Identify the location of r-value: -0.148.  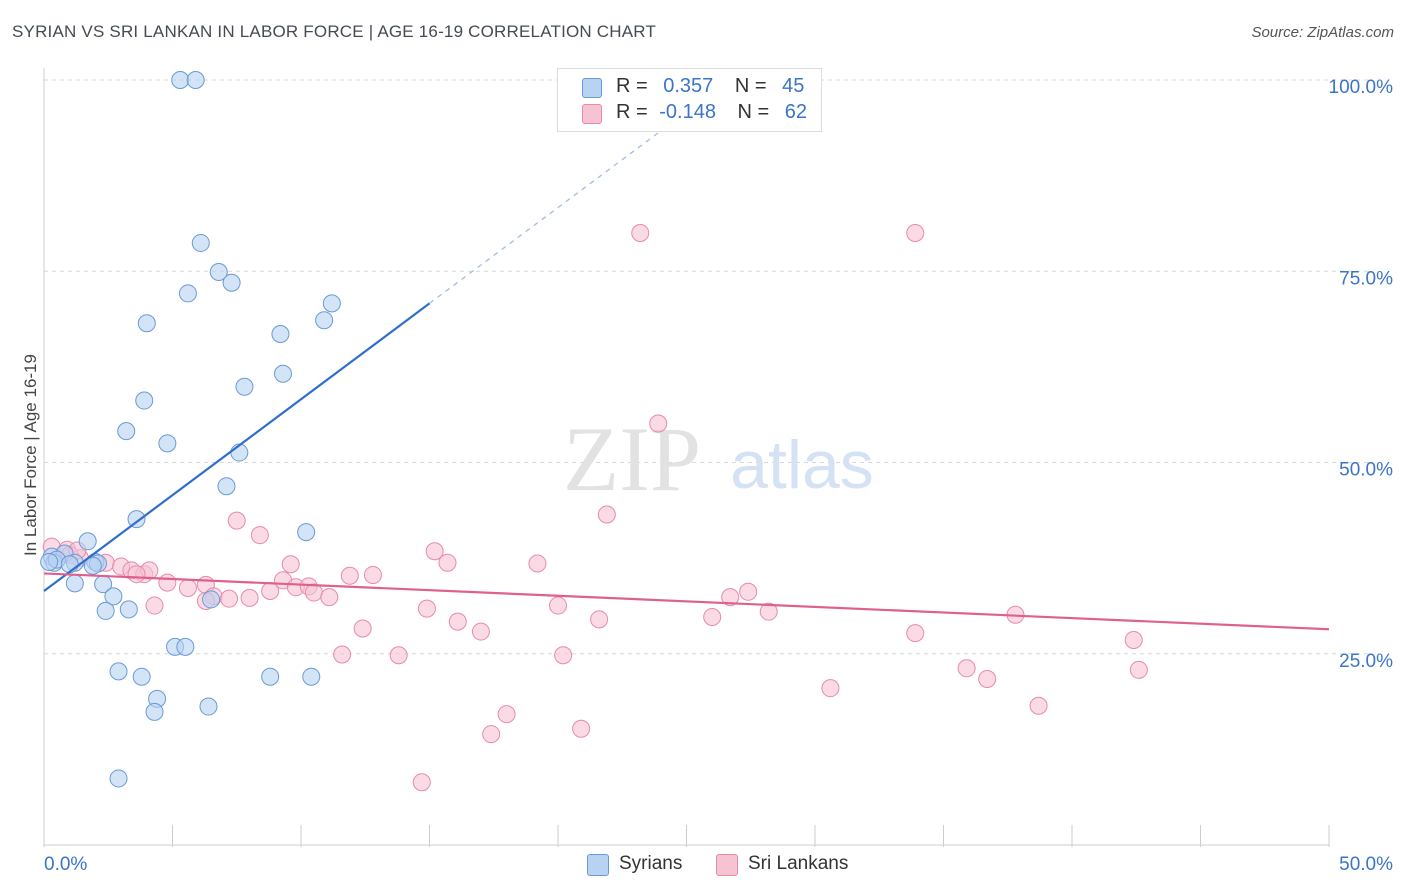
(687, 112).